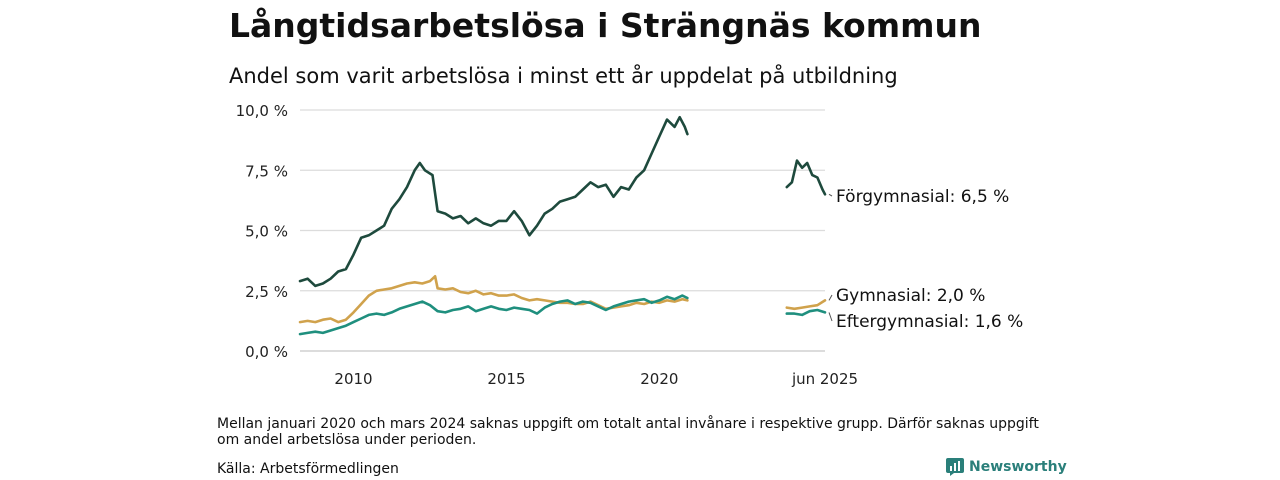 The width and height of the screenshot is (1280, 480). What do you see at coordinates (266, 292) in the screenshot?
I see `y-tick-label: 2,5 %` at bounding box center [266, 292].